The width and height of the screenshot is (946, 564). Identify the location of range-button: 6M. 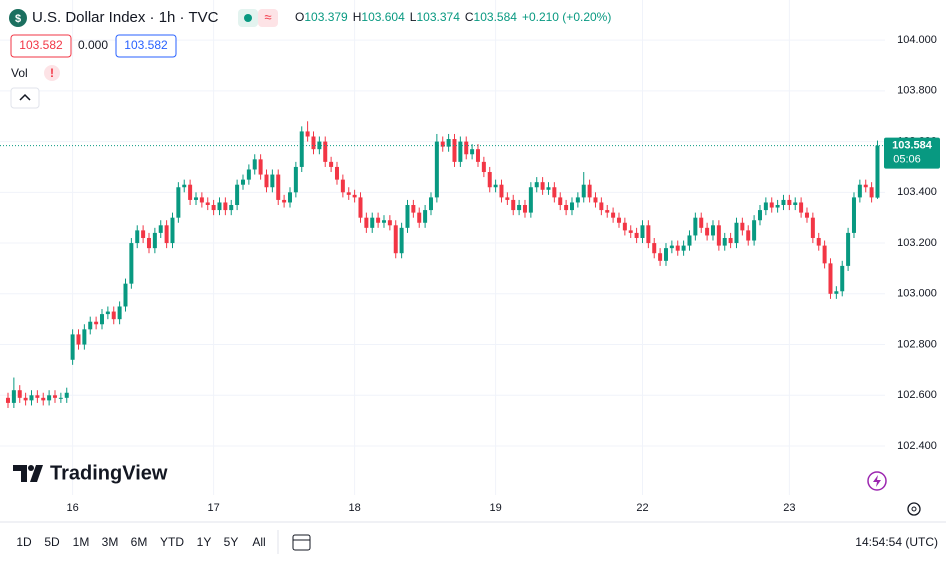
(139, 542).